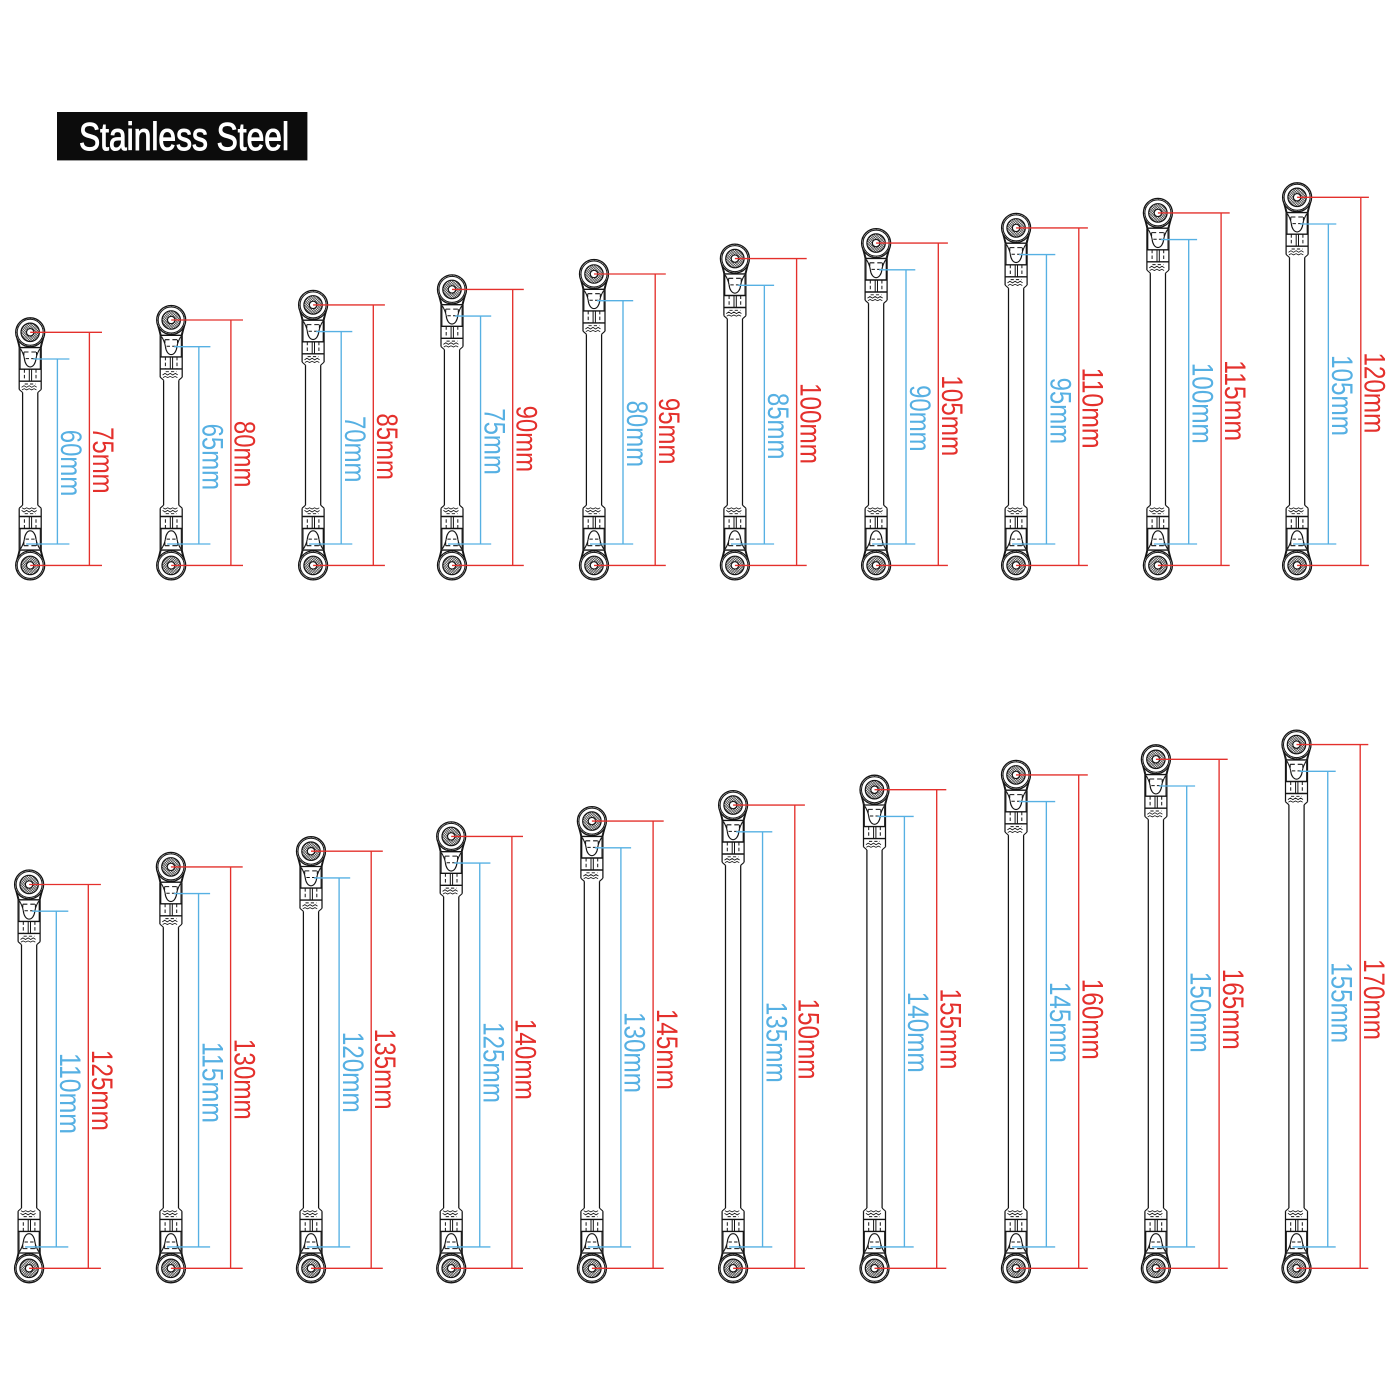 Image resolution: width=1400 pixels, height=1400 pixels. What do you see at coordinates (354, 449) in the screenshot?
I see `svg-text: 70mm` at bounding box center [354, 449].